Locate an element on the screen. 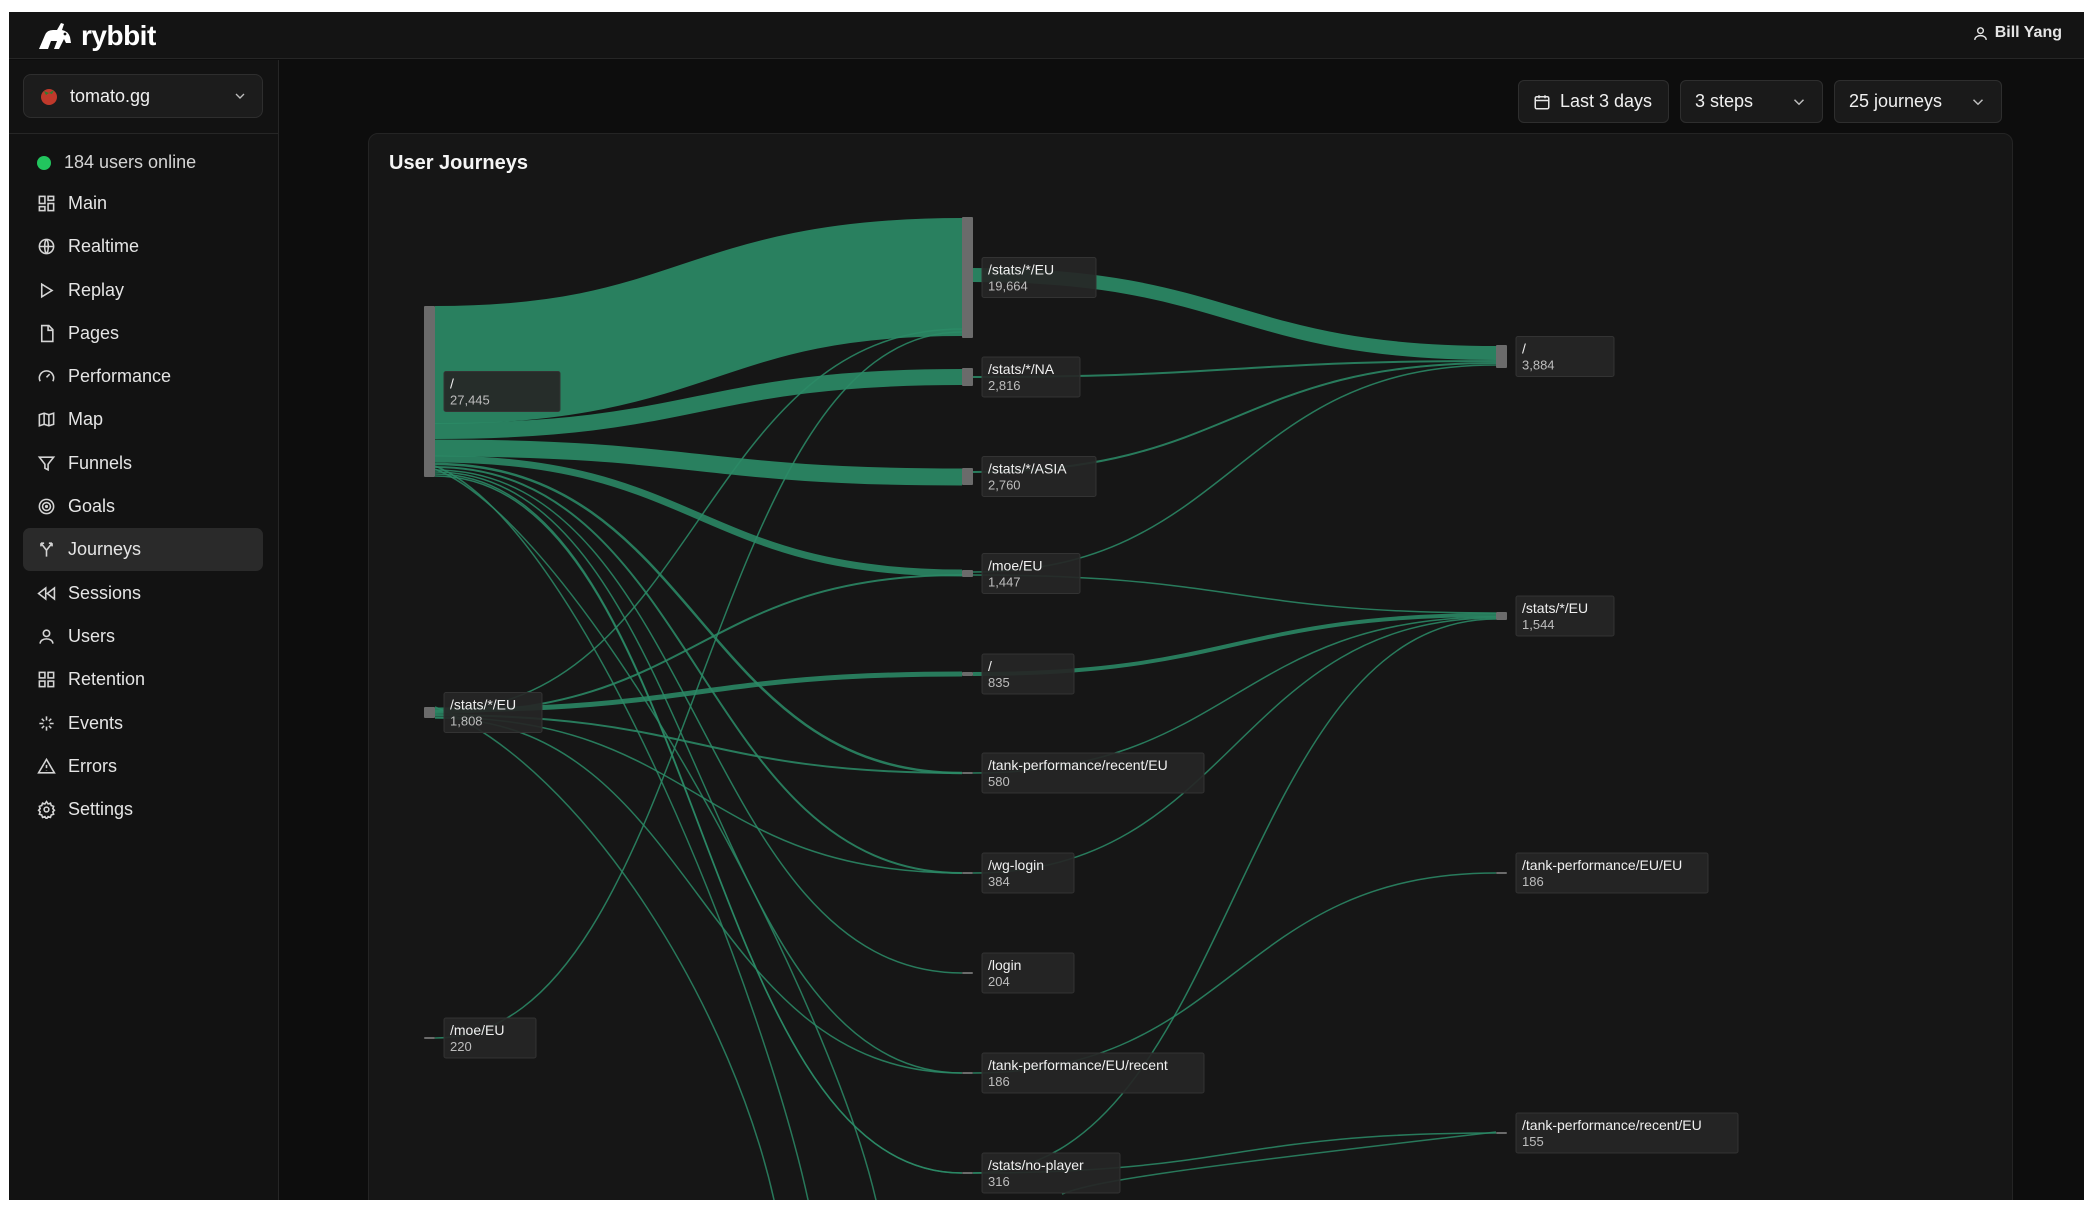  site-selector: tomato.gg is located at coordinates (143, 96).